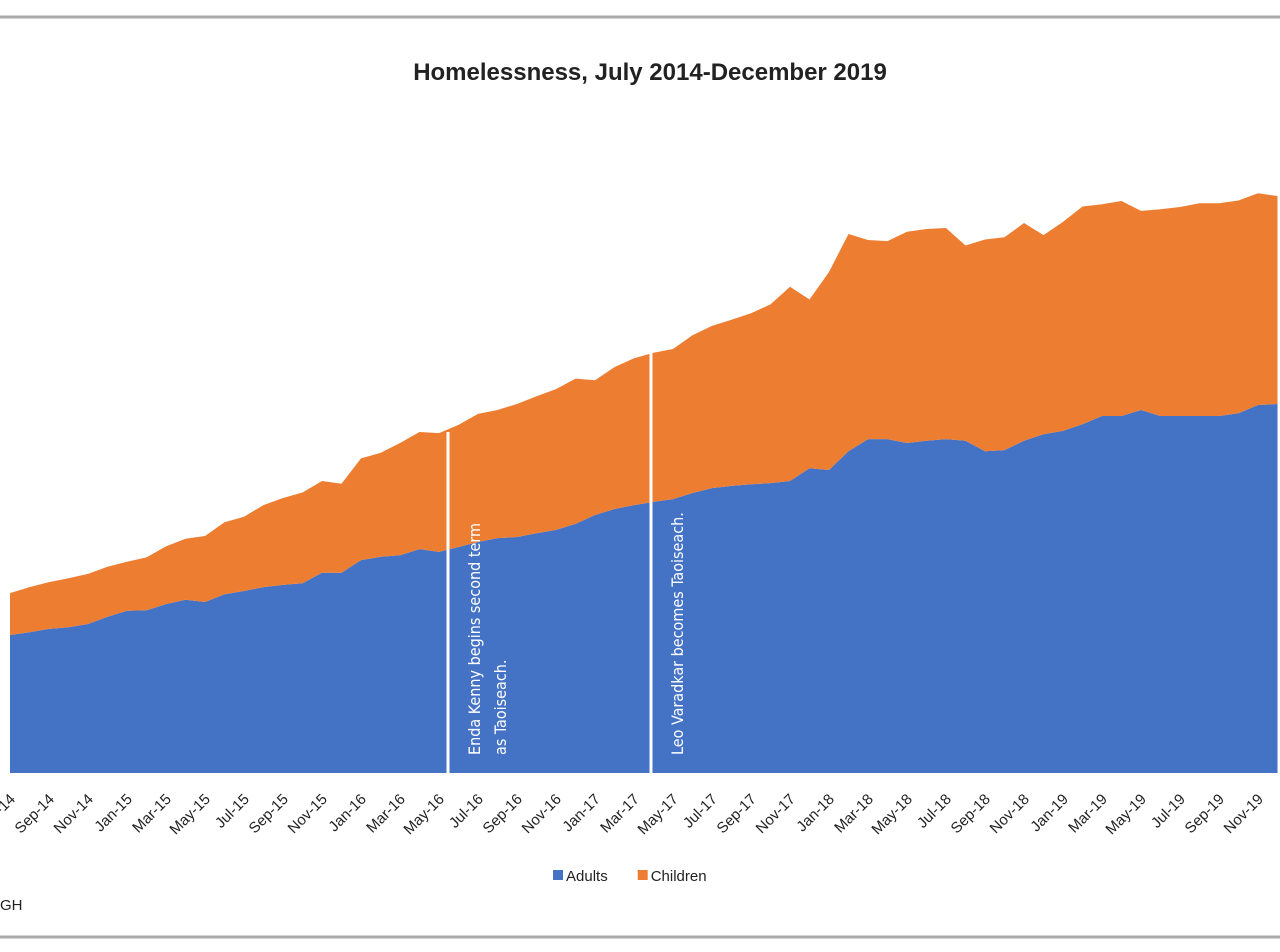  What do you see at coordinates (503, 814) in the screenshot?
I see `x-tick-label: Sep-16` at bounding box center [503, 814].